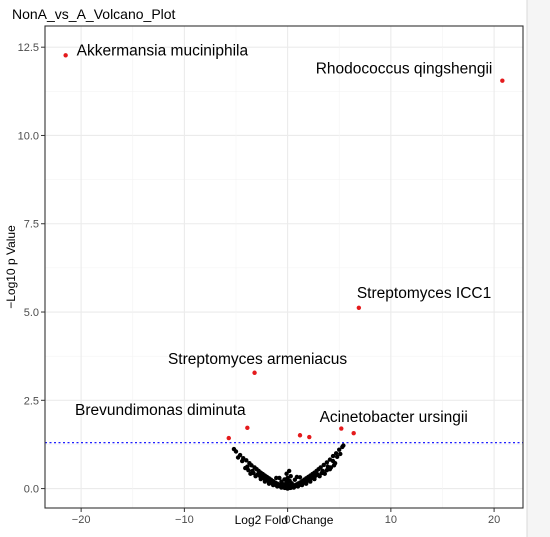  Describe the element at coordinates (31, 313) in the screenshot. I see `y-tick-label: 5.0` at that location.